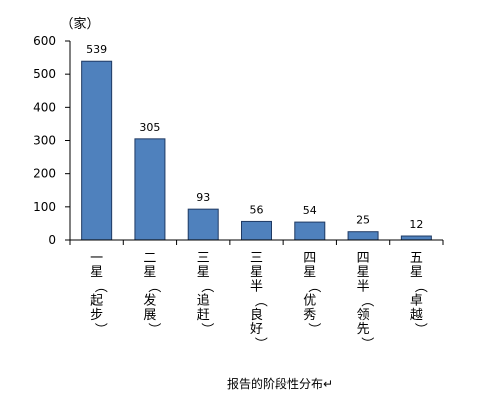 This screenshot has height=408, width=503. What do you see at coordinates (280, 383) in the screenshot?
I see `chart-caption: 报告的阶段性分布↵` at bounding box center [280, 383].